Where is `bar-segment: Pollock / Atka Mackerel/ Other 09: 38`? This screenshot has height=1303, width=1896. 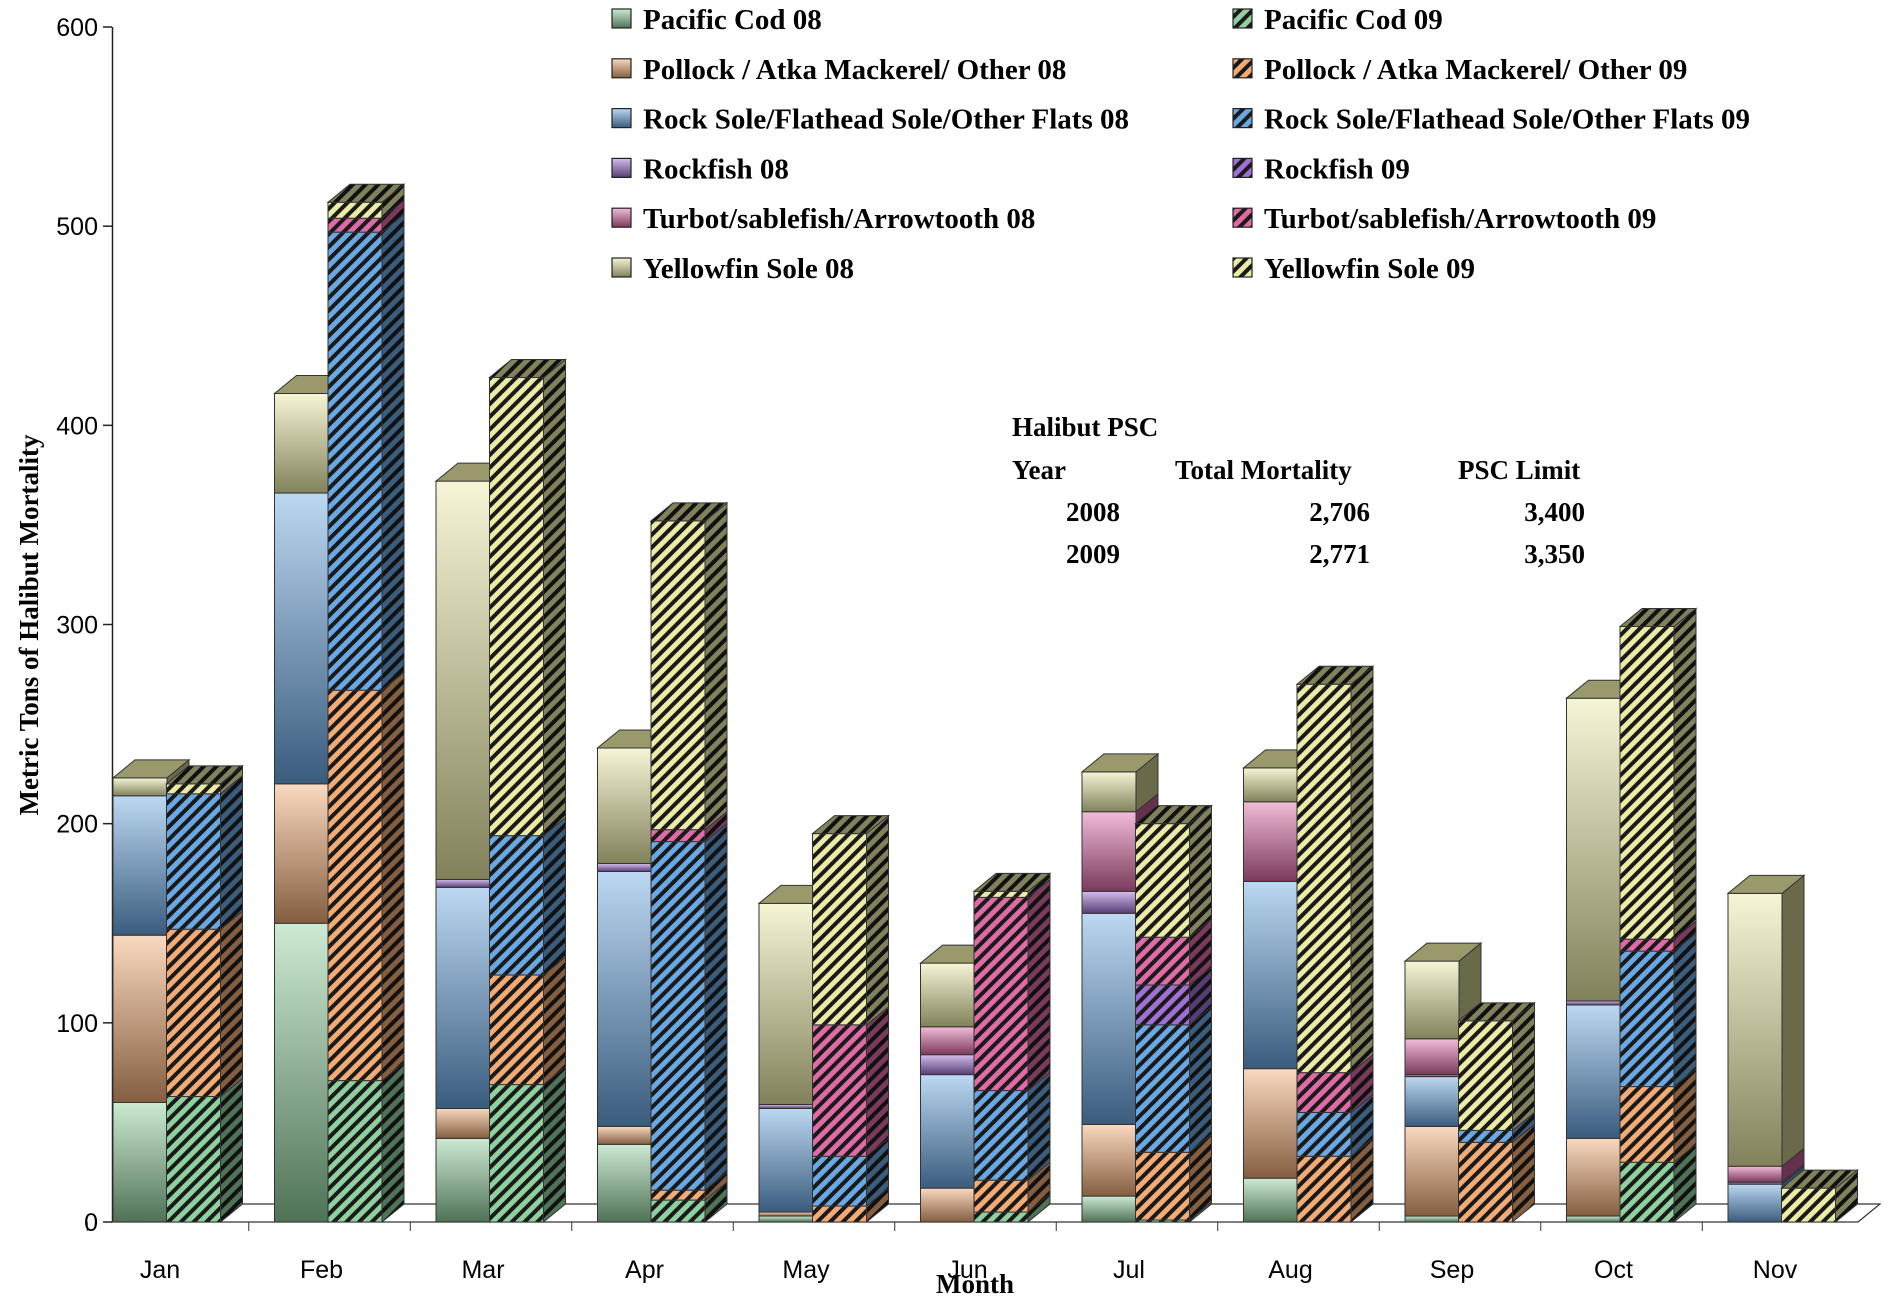
bar-segment: Pollock / Atka Mackerel/ Other 09: 38 is located at coordinates (1647, 1124).